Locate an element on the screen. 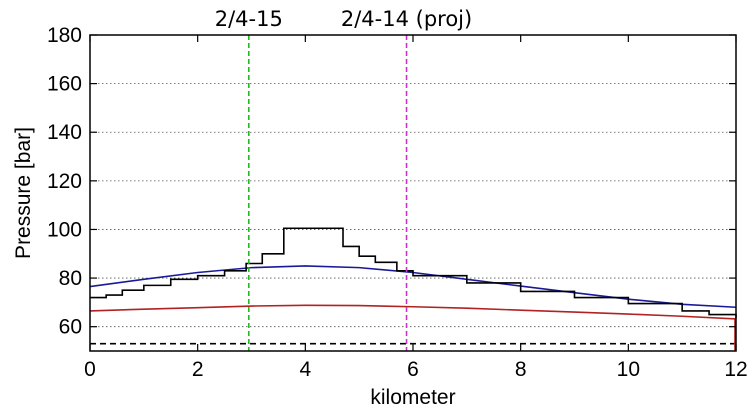 The width and height of the screenshot is (756, 408). x-tick-label: 12 is located at coordinates (735, 369).